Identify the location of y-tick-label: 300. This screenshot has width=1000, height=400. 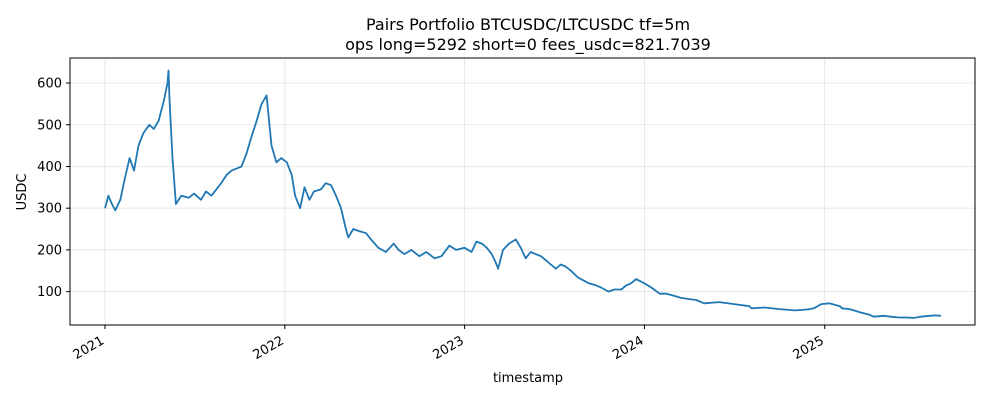
(49, 209).